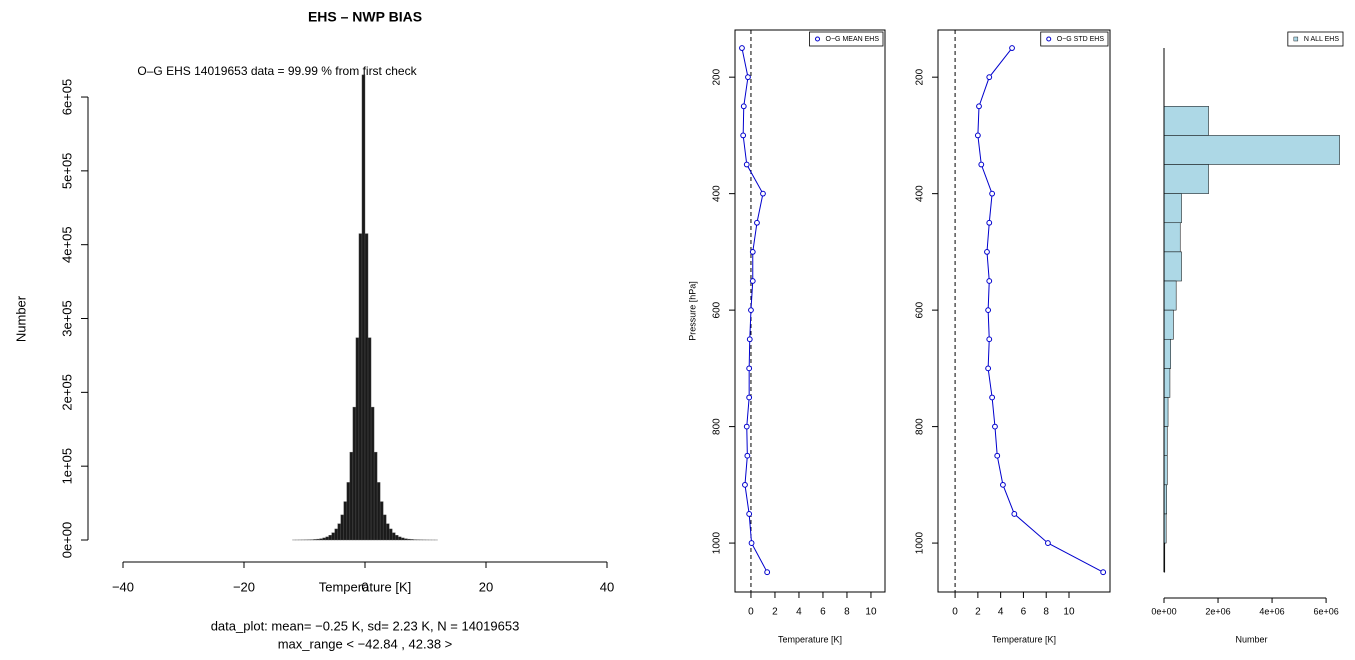  I want to click on y-tick-label: 0e+00, so click(66, 540).